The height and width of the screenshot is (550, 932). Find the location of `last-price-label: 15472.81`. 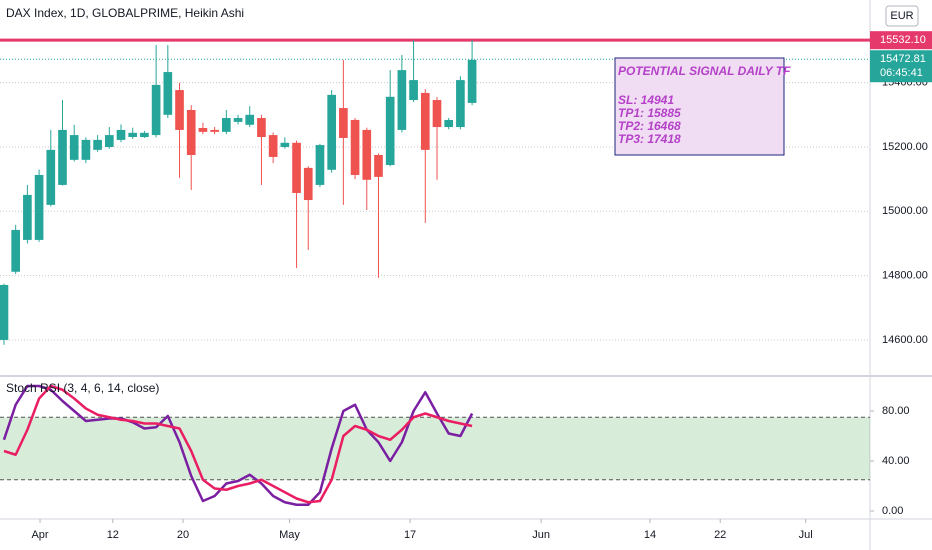

last-price-label: 15472.81 is located at coordinates (903, 59).